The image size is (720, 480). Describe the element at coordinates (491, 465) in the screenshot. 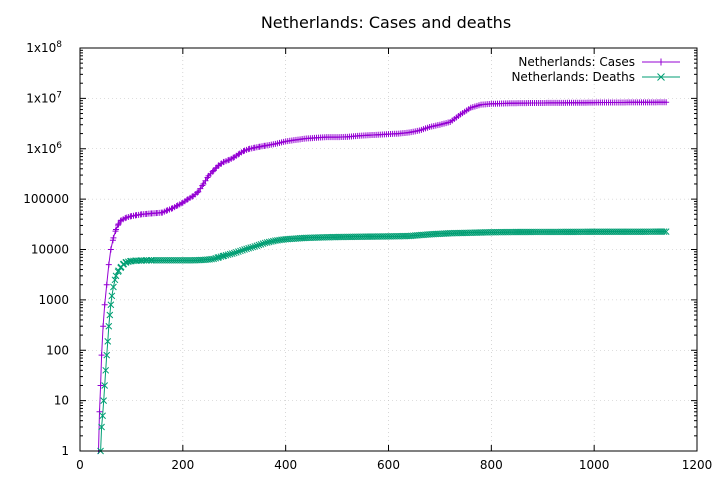

I see `x-tick-label: 800` at that location.